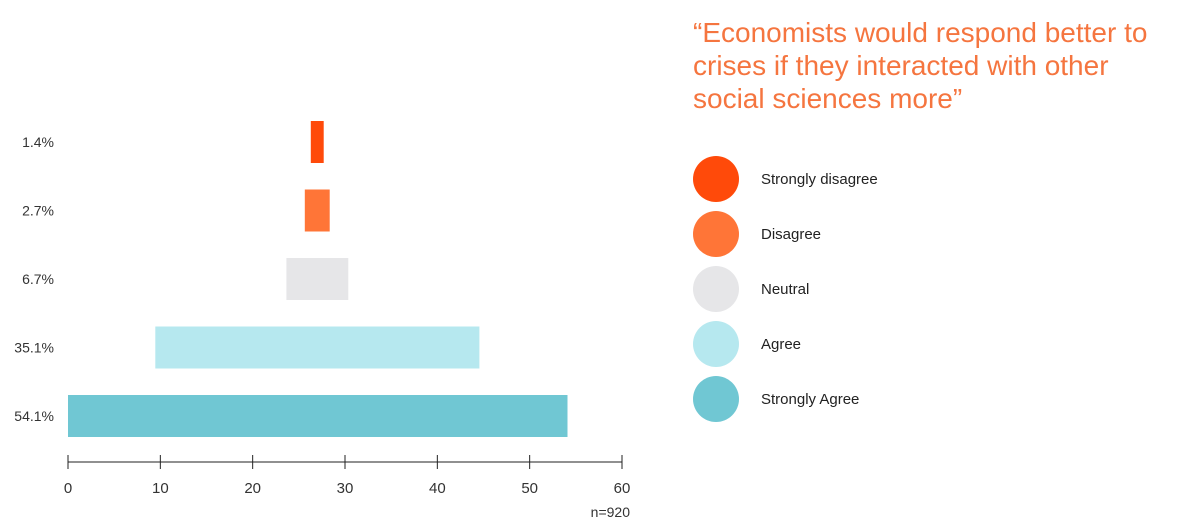 The width and height of the screenshot is (1181, 522). Describe the element at coordinates (529, 488) in the screenshot. I see `x-tick-label: 50` at that location.